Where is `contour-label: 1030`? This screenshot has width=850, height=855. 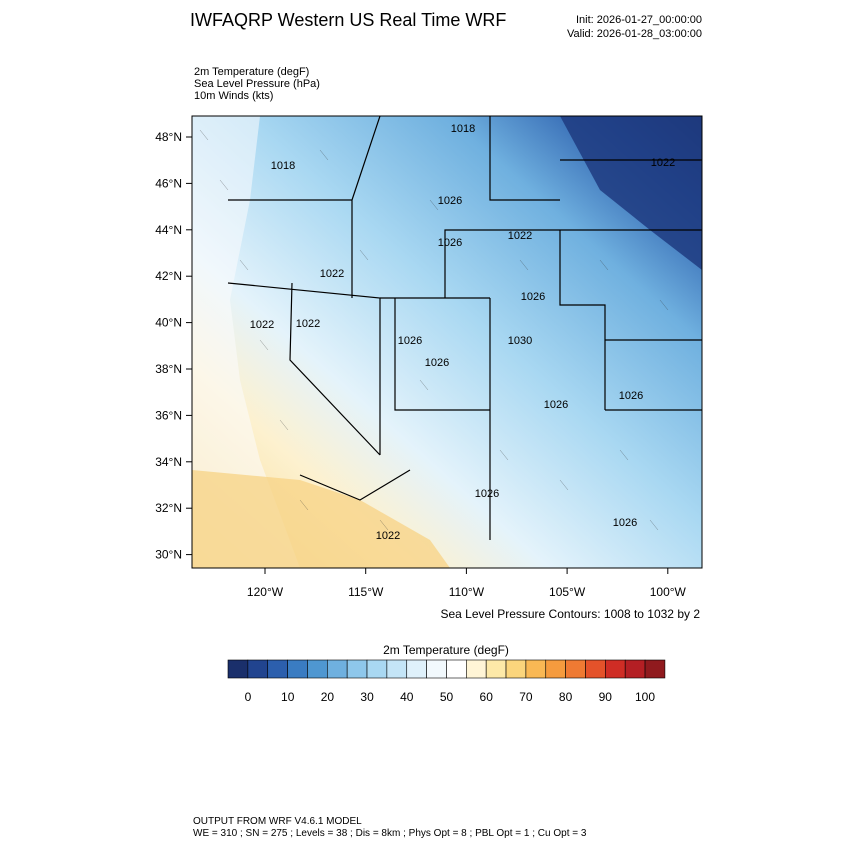 contour-label: 1030 is located at coordinates (520, 341).